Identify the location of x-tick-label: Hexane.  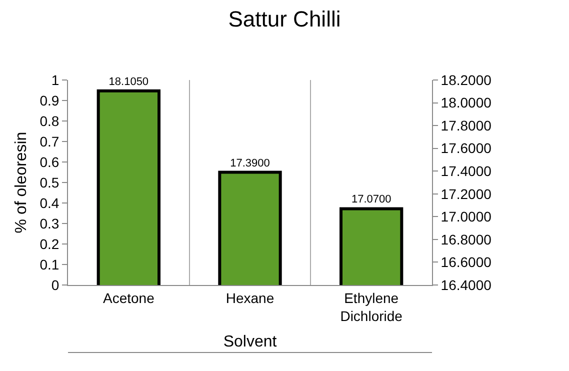
(250, 298).